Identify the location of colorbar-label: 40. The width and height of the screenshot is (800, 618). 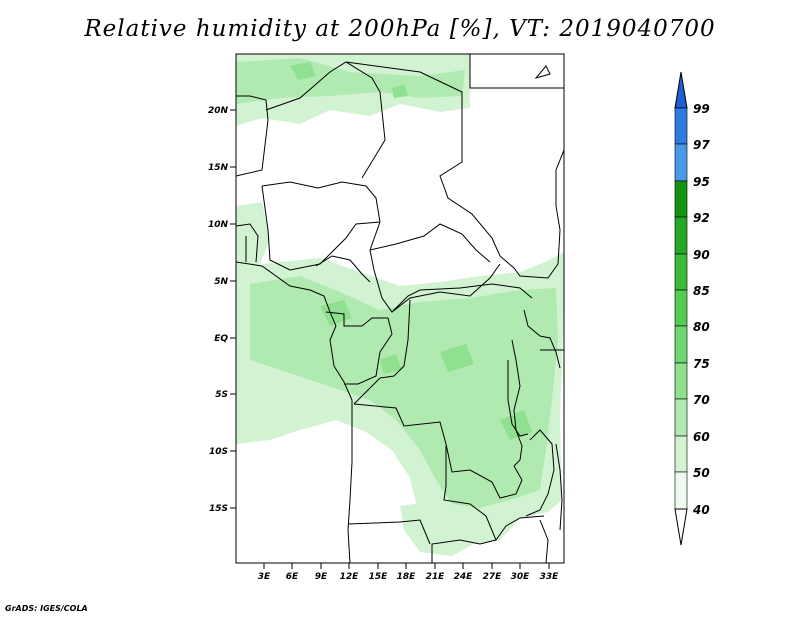
(701, 510).